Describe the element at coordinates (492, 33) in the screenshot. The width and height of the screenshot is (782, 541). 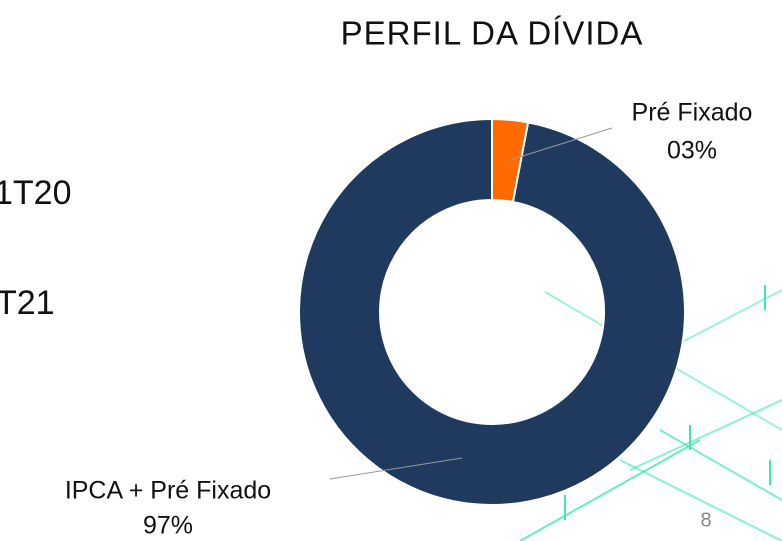
I see `chart-title: PERFIL DA DÍVIDA` at that location.